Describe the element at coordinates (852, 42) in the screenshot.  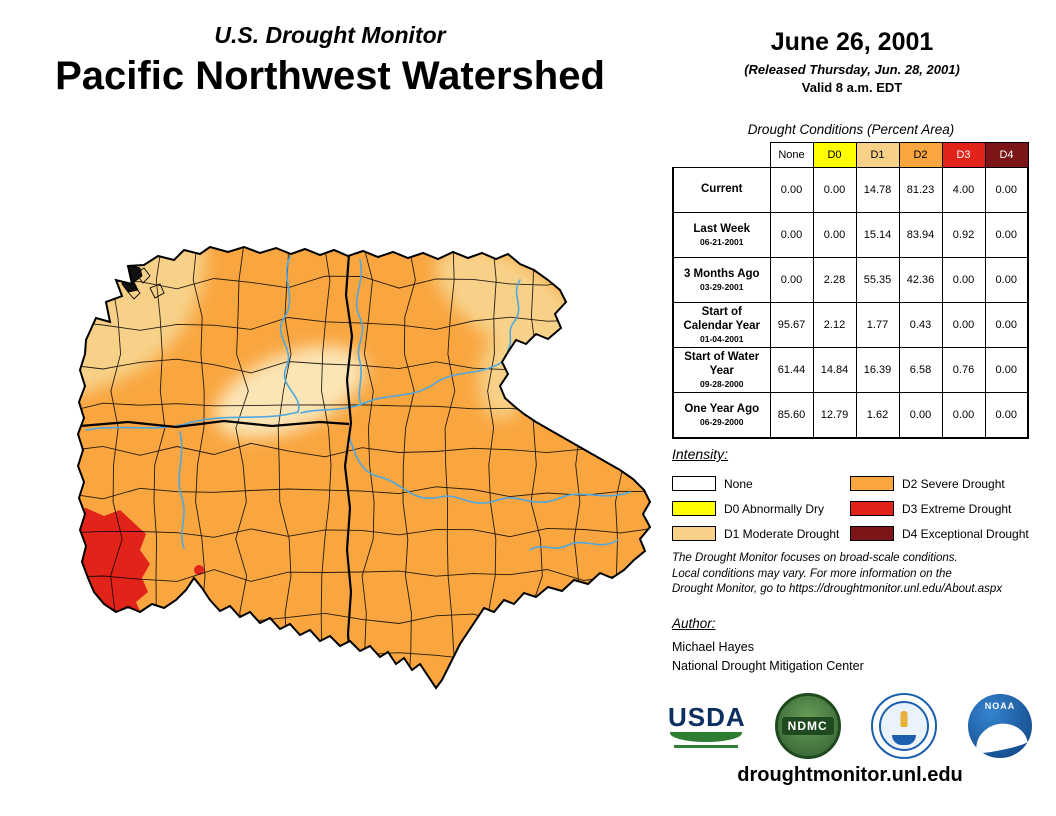
I see `report-date: June 26, 2001` at that location.